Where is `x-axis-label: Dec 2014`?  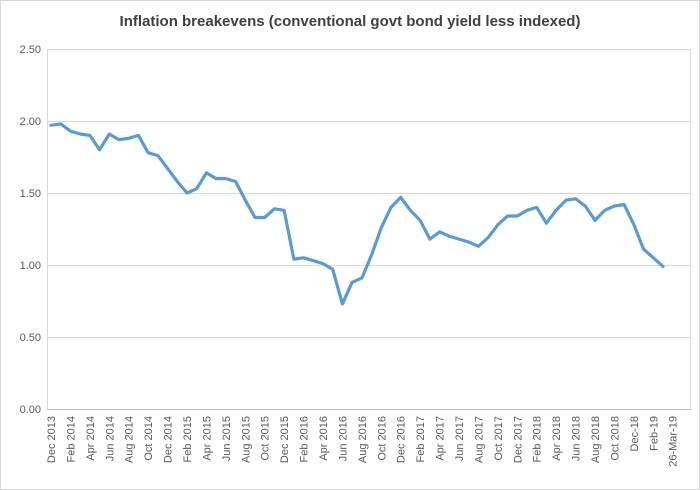
x-axis-label: Dec 2014 is located at coordinates (169, 439).